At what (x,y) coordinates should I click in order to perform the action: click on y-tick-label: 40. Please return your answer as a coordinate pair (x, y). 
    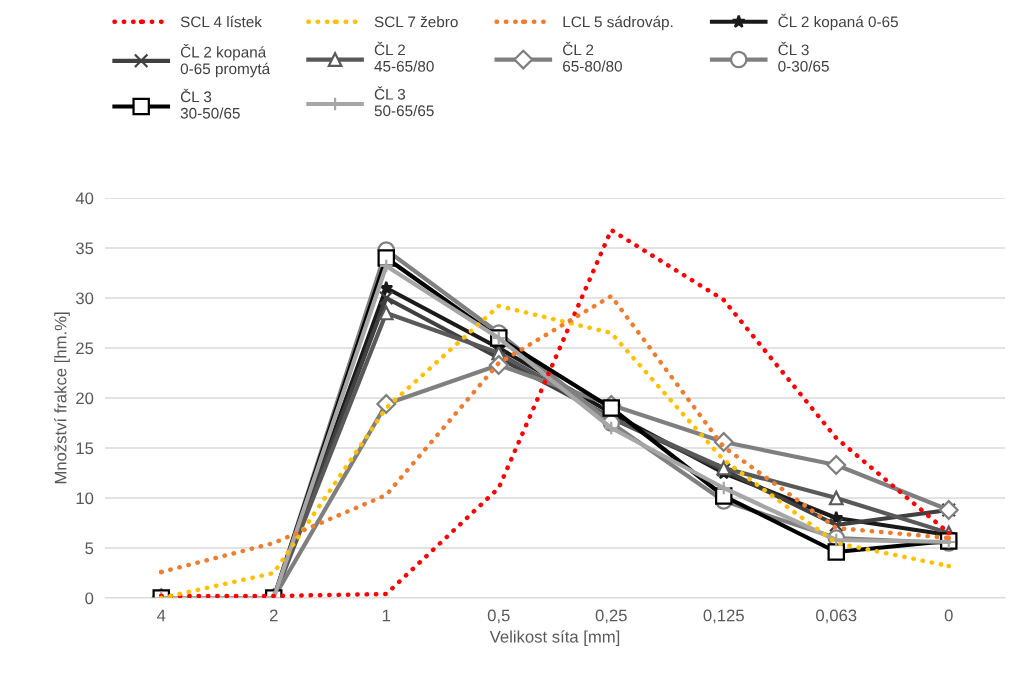
    Looking at the image, I should click on (84, 198).